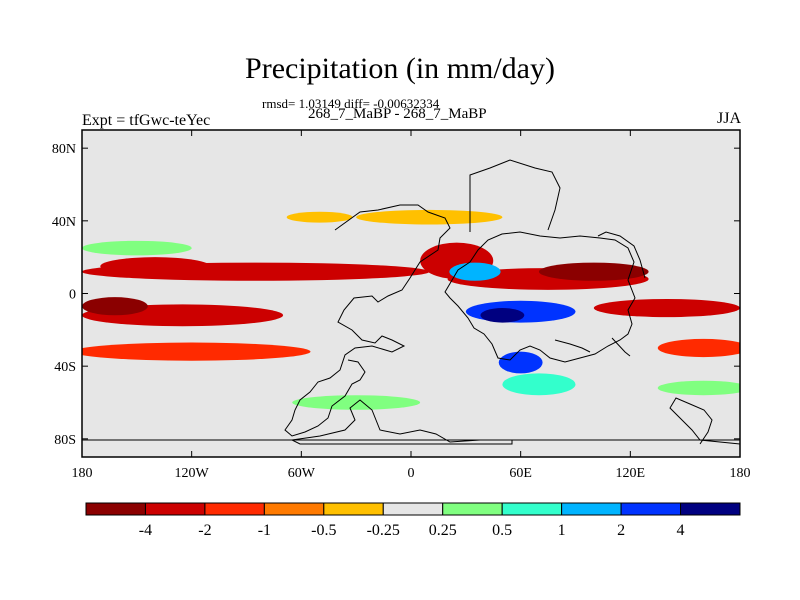 This screenshot has height=600, width=800. Describe the element at coordinates (383, 530) in the screenshot. I see `colorbar-label: -0.25` at that location.